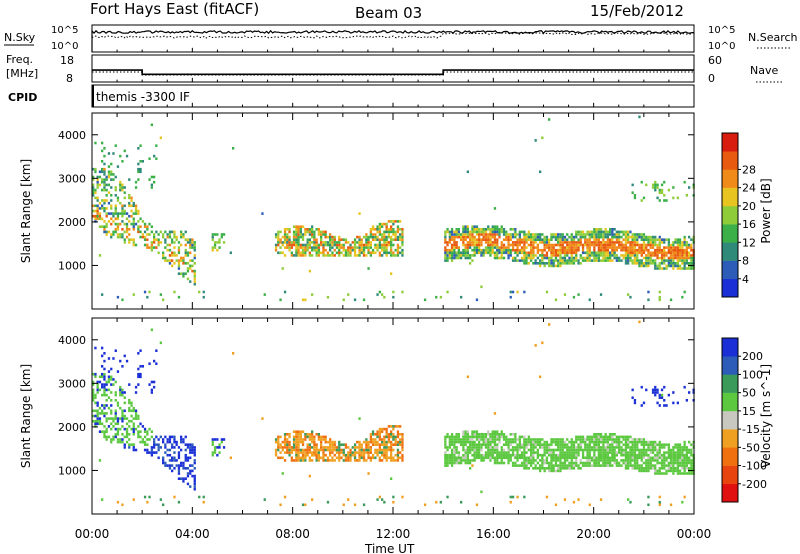 The width and height of the screenshot is (800, 554). What do you see at coordinates (67, 60) in the screenshot?
I see `freq-tick-top: 18` at bounding box center [67, 60].